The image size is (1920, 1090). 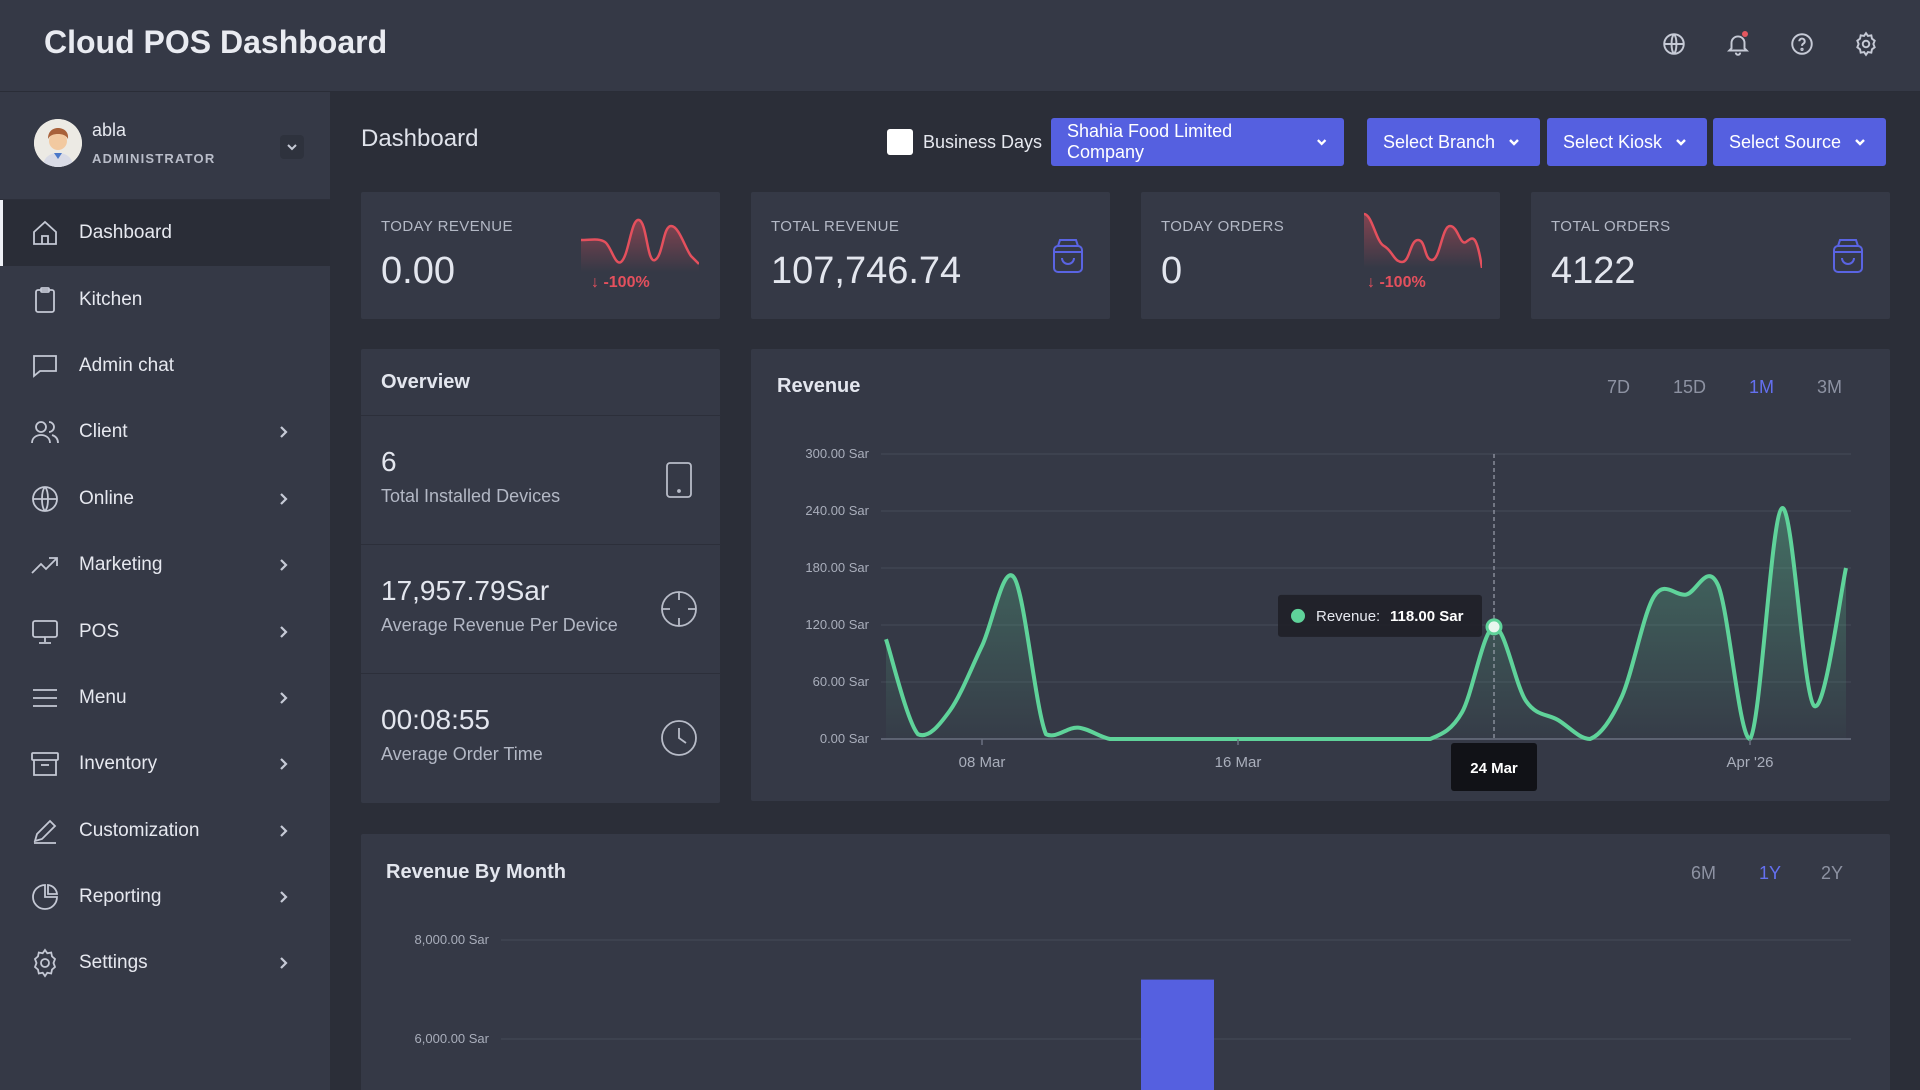 What do you see at coordinates (165, 764) in the screenshot?
I see `sidebar-item-inventory: Inventory` at bounding box center [165, 764].